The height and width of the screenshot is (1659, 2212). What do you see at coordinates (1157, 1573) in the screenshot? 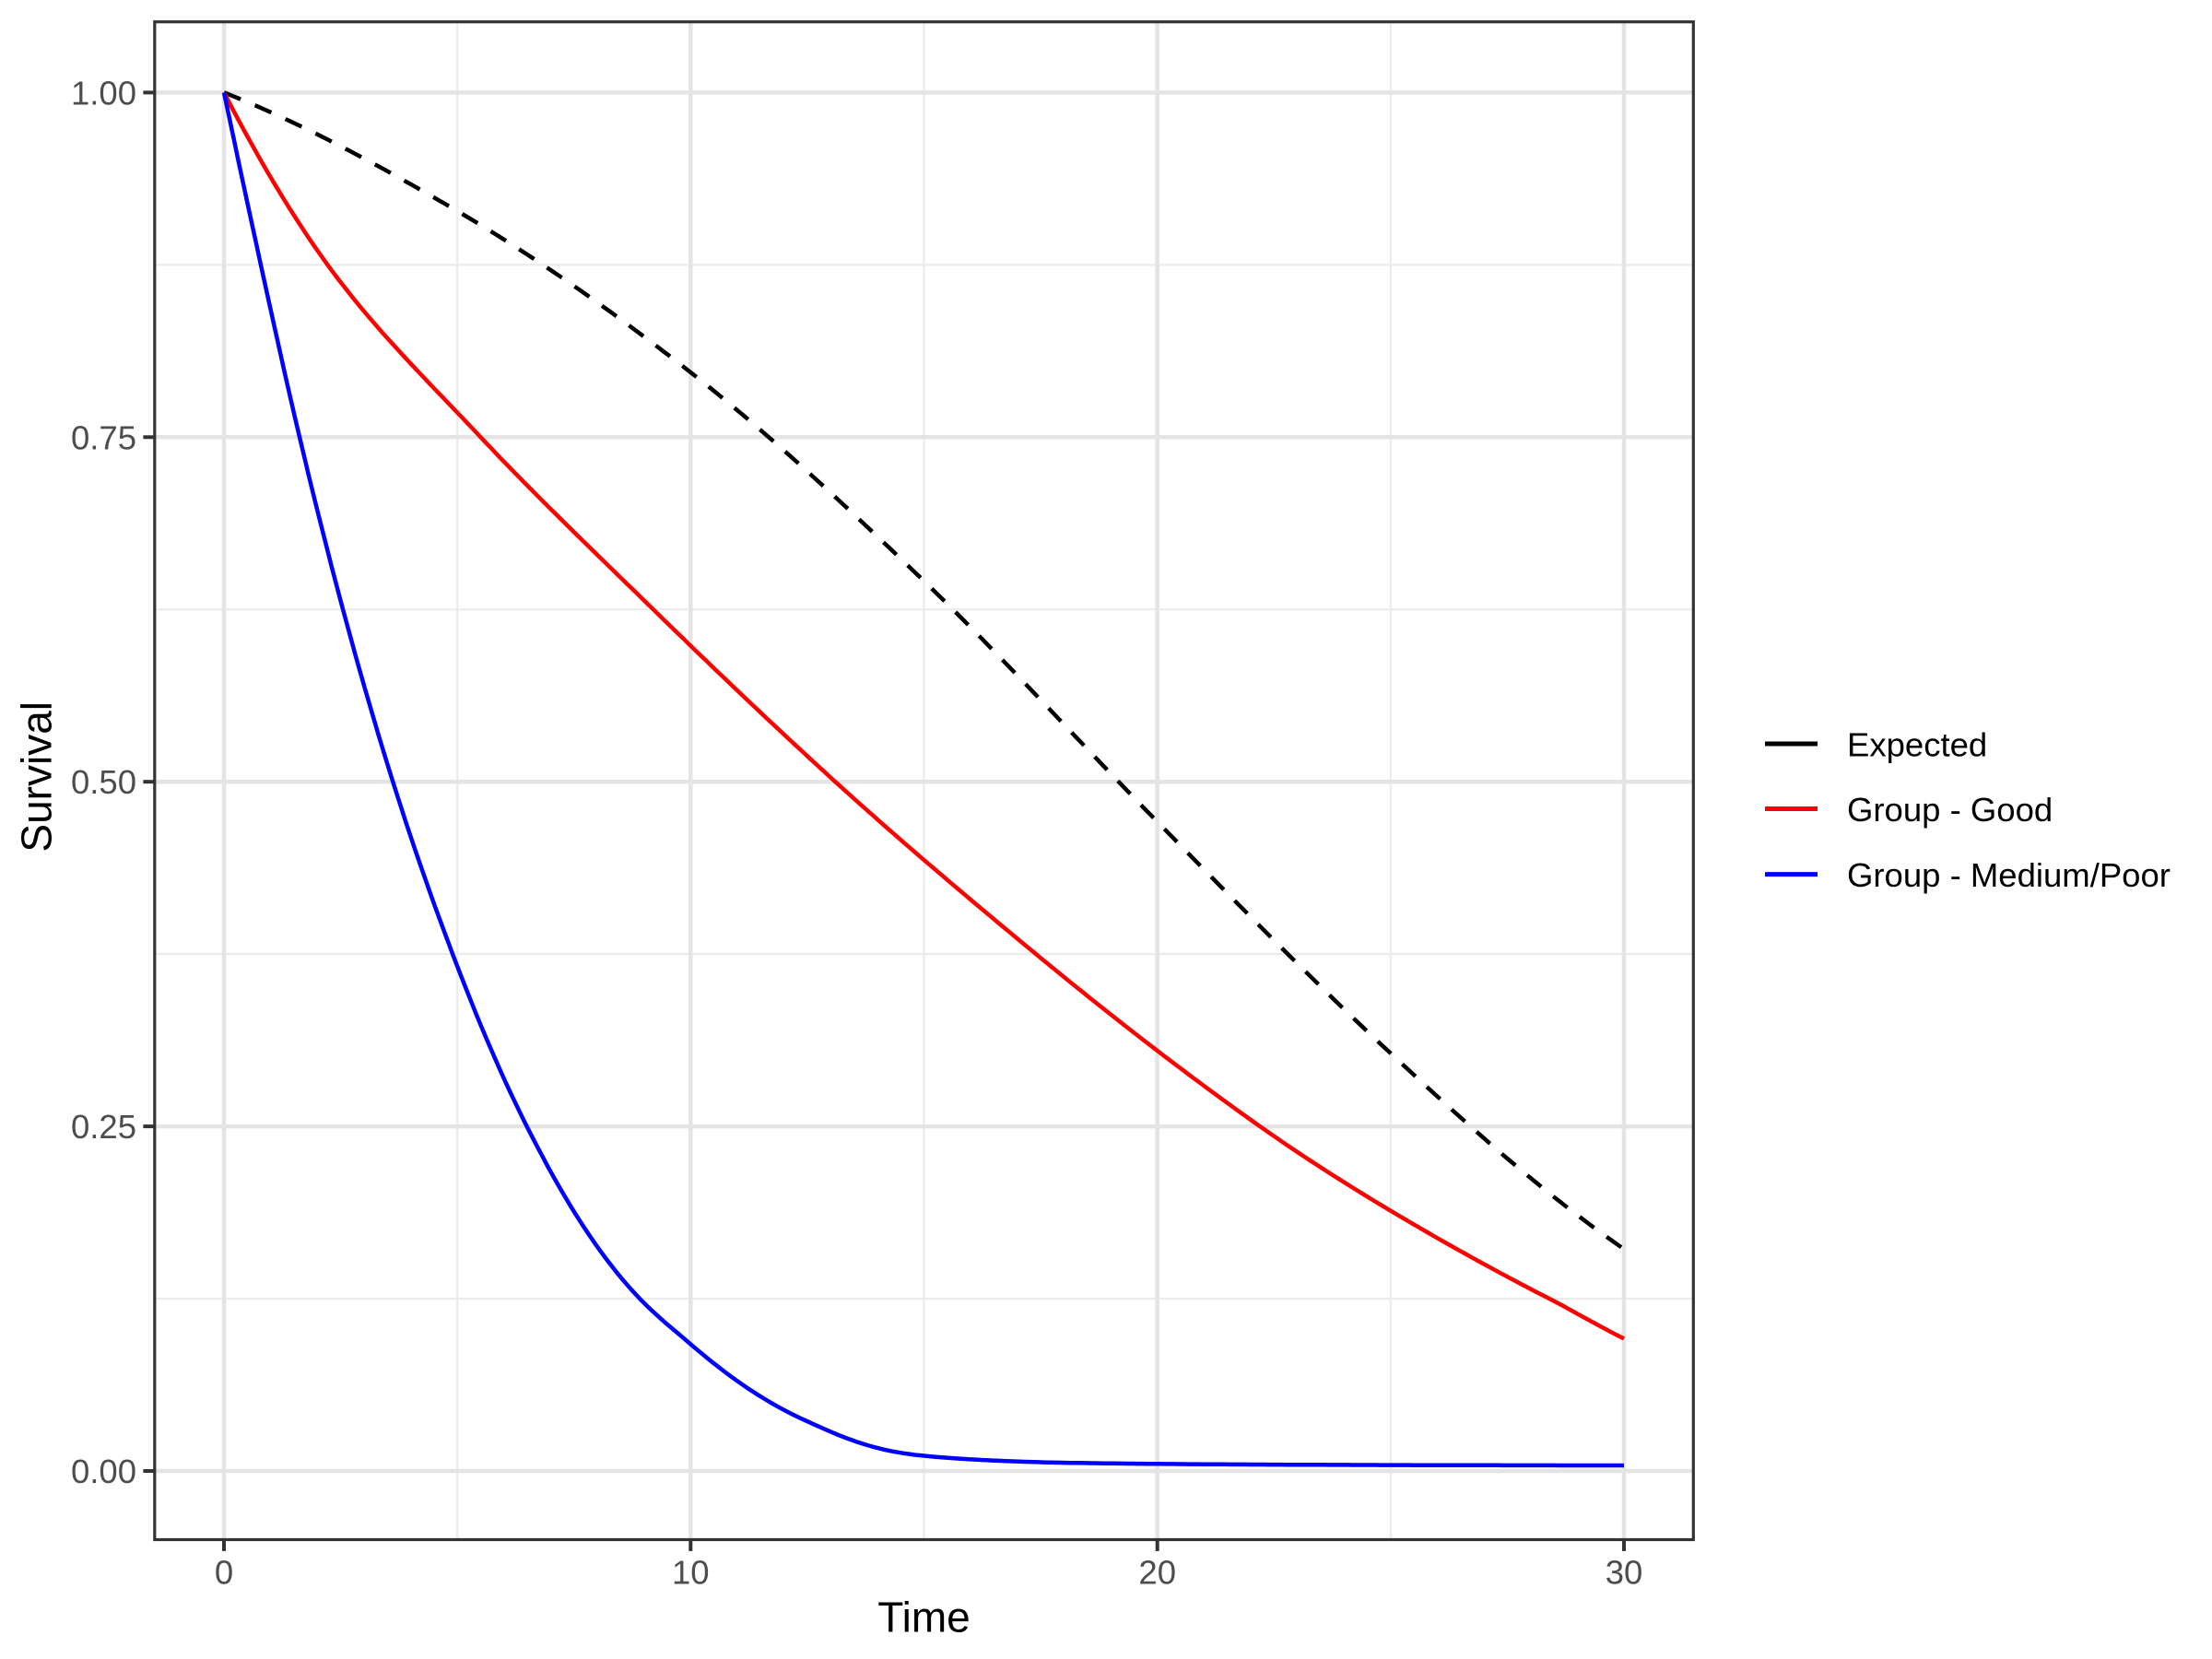
I see `svg-text: 20` at bounding box center [1157, 1573].